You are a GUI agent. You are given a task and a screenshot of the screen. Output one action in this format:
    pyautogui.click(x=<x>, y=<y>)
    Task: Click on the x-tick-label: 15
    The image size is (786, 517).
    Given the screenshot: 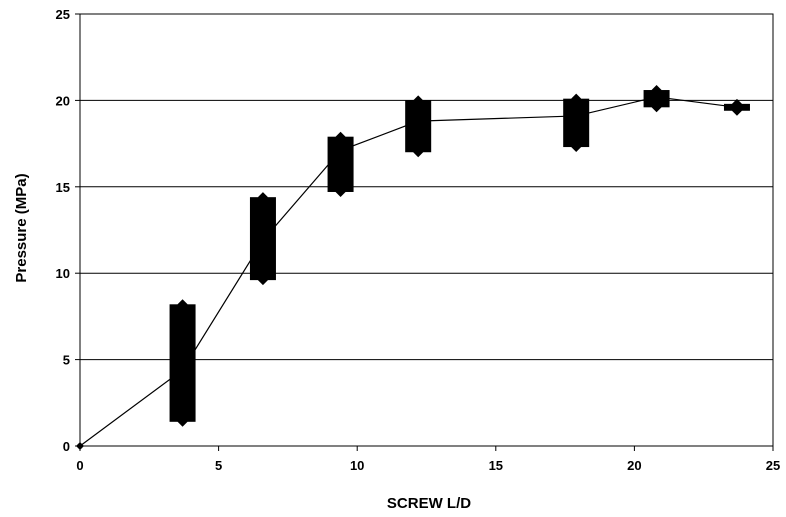 What is the action you would take?
    pyautogui.click(x=496, y=465)
    